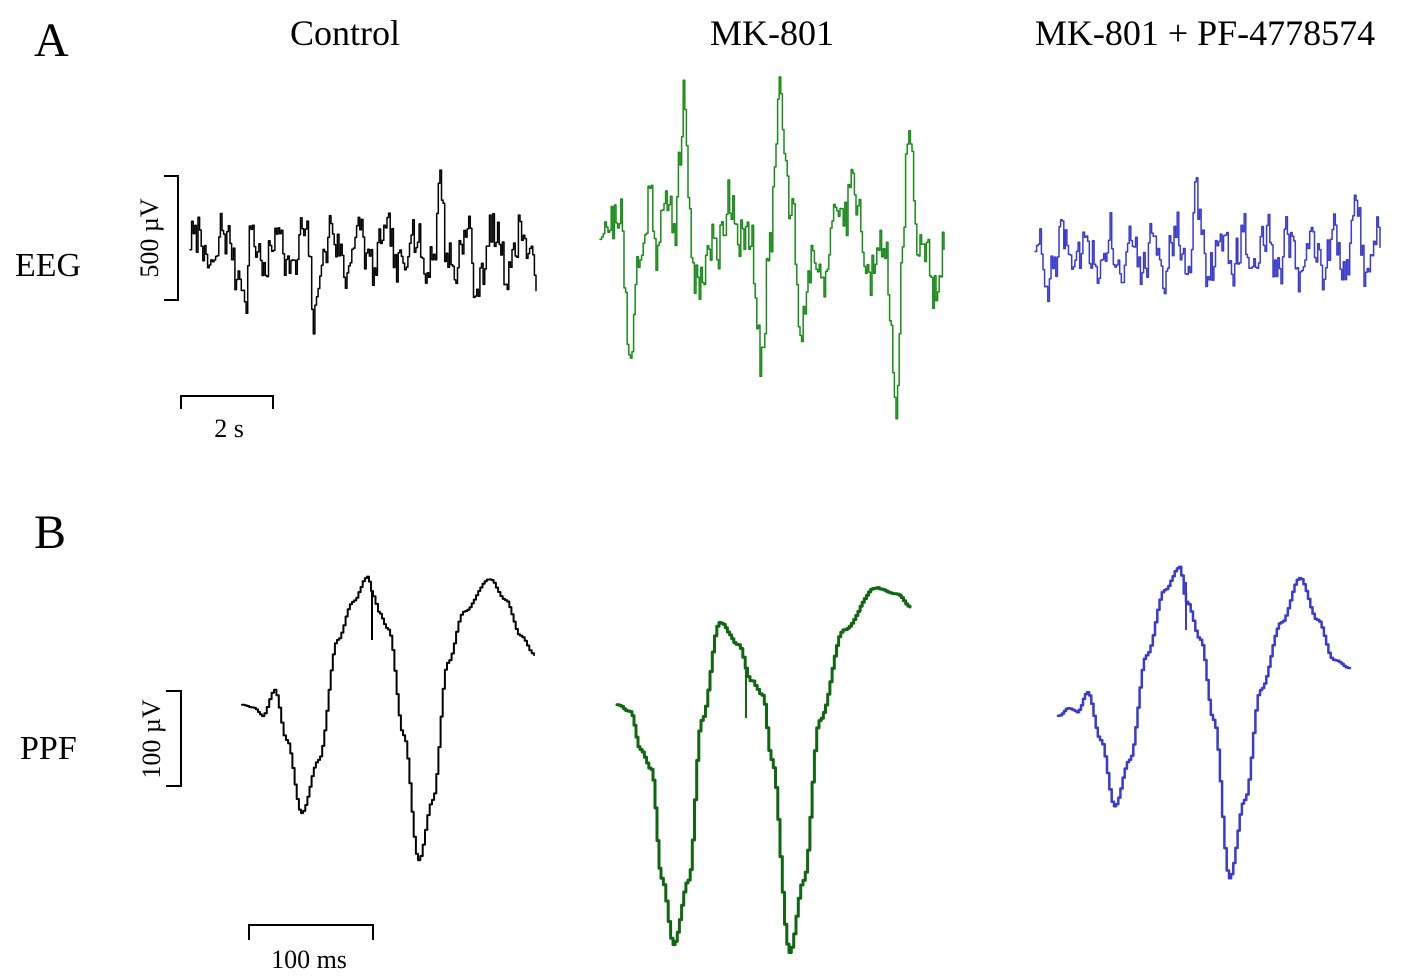  I want to click on eeg-trace-control, so click(363, 252).